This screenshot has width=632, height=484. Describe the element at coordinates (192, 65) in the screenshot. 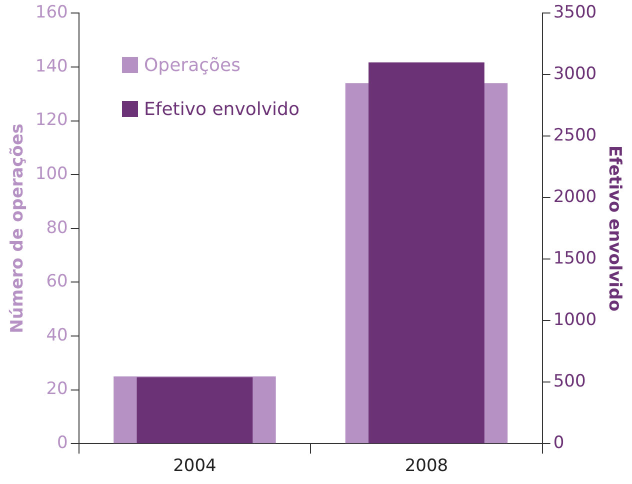

I see `legend-label: Operações` at that location.